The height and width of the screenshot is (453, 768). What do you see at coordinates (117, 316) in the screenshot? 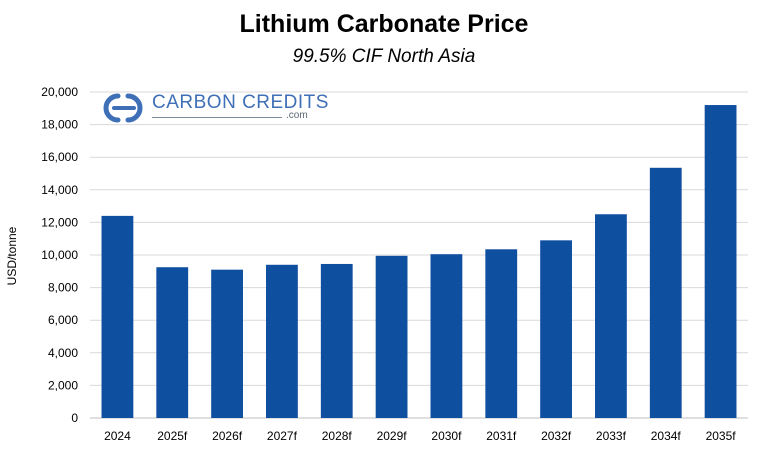
I see `bar-2024` at bounding box center [117, 316].